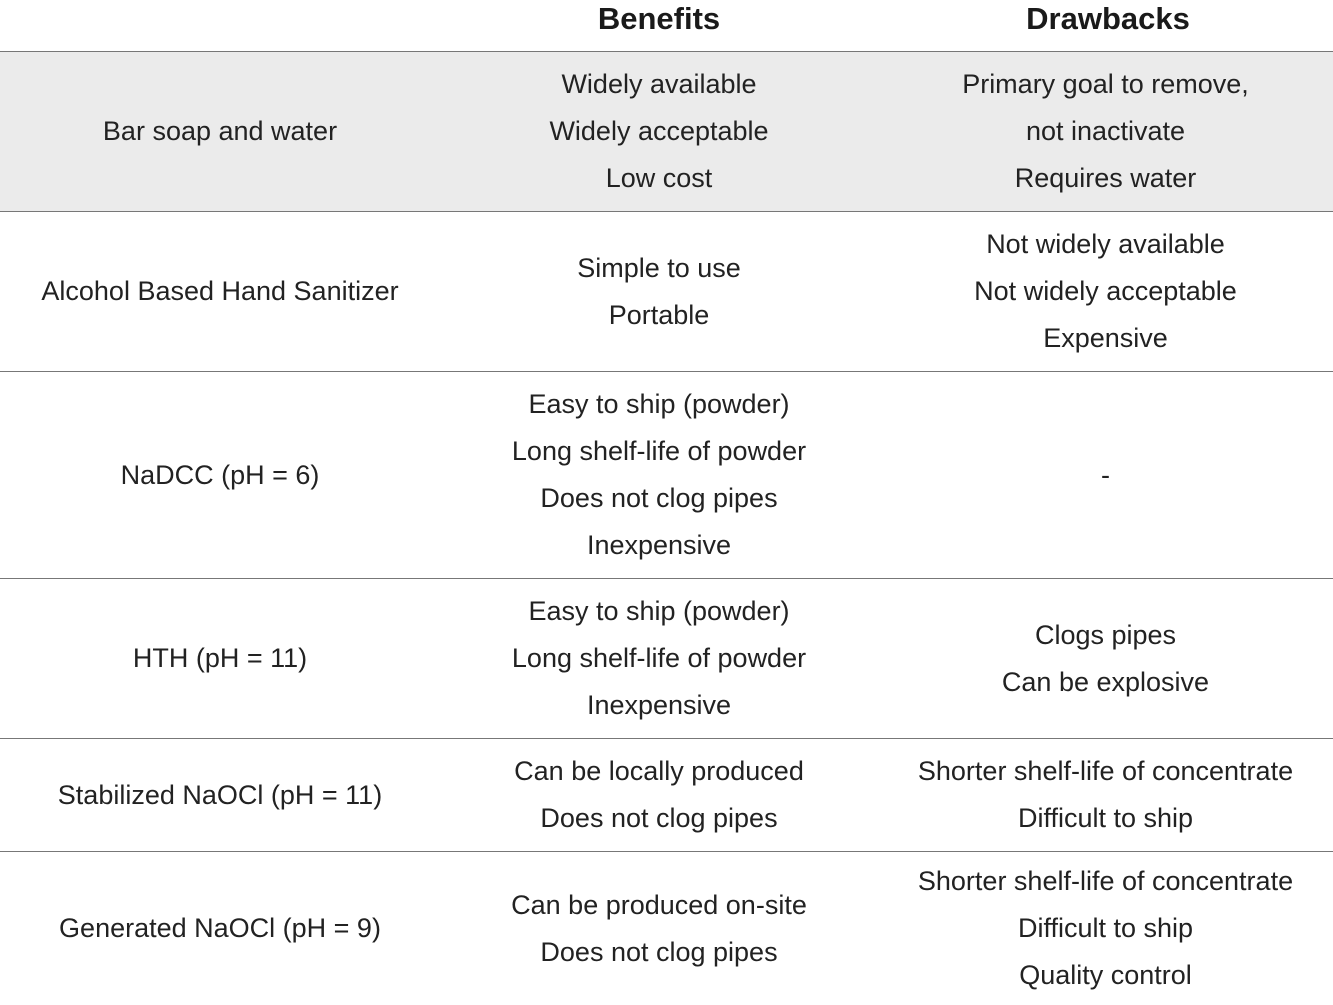 The height and width of the screenshot is (1005, 1333). I want to click on drawback-item: Can be explosive, so click(1105, 681).